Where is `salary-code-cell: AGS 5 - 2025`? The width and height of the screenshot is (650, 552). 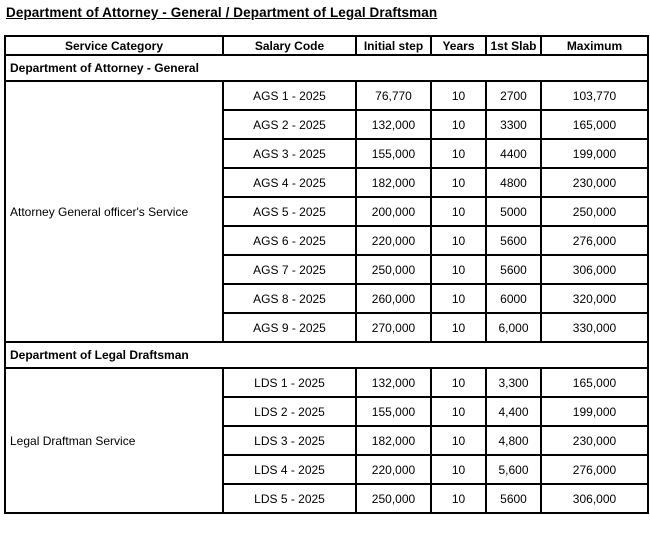 salary-code-cell: AGS 5 - 2025 is located at coordinates (289, 211).